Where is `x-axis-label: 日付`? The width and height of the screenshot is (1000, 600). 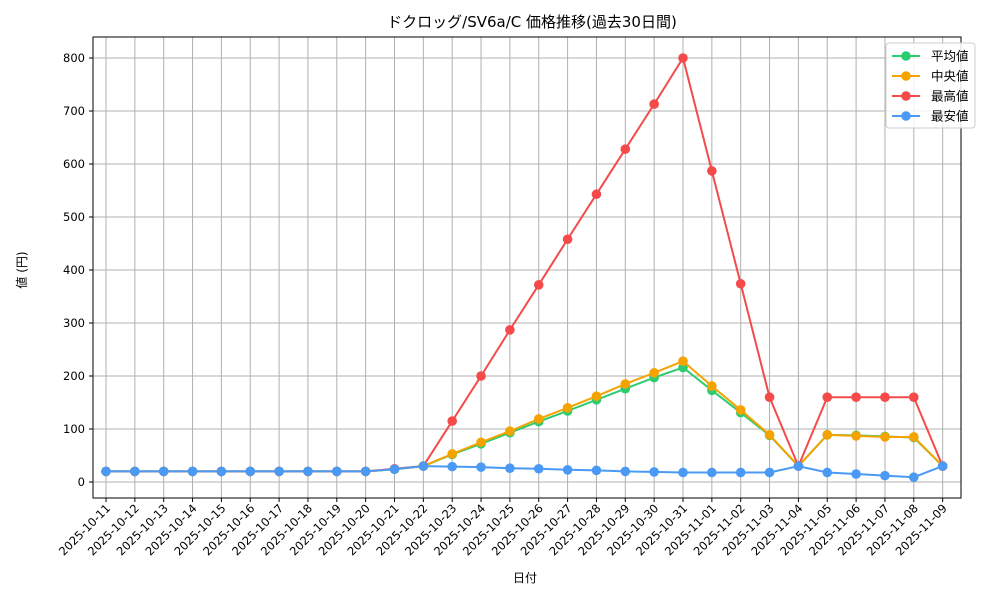 x-axis-label: 日付 is located at coordinates (525, 578).